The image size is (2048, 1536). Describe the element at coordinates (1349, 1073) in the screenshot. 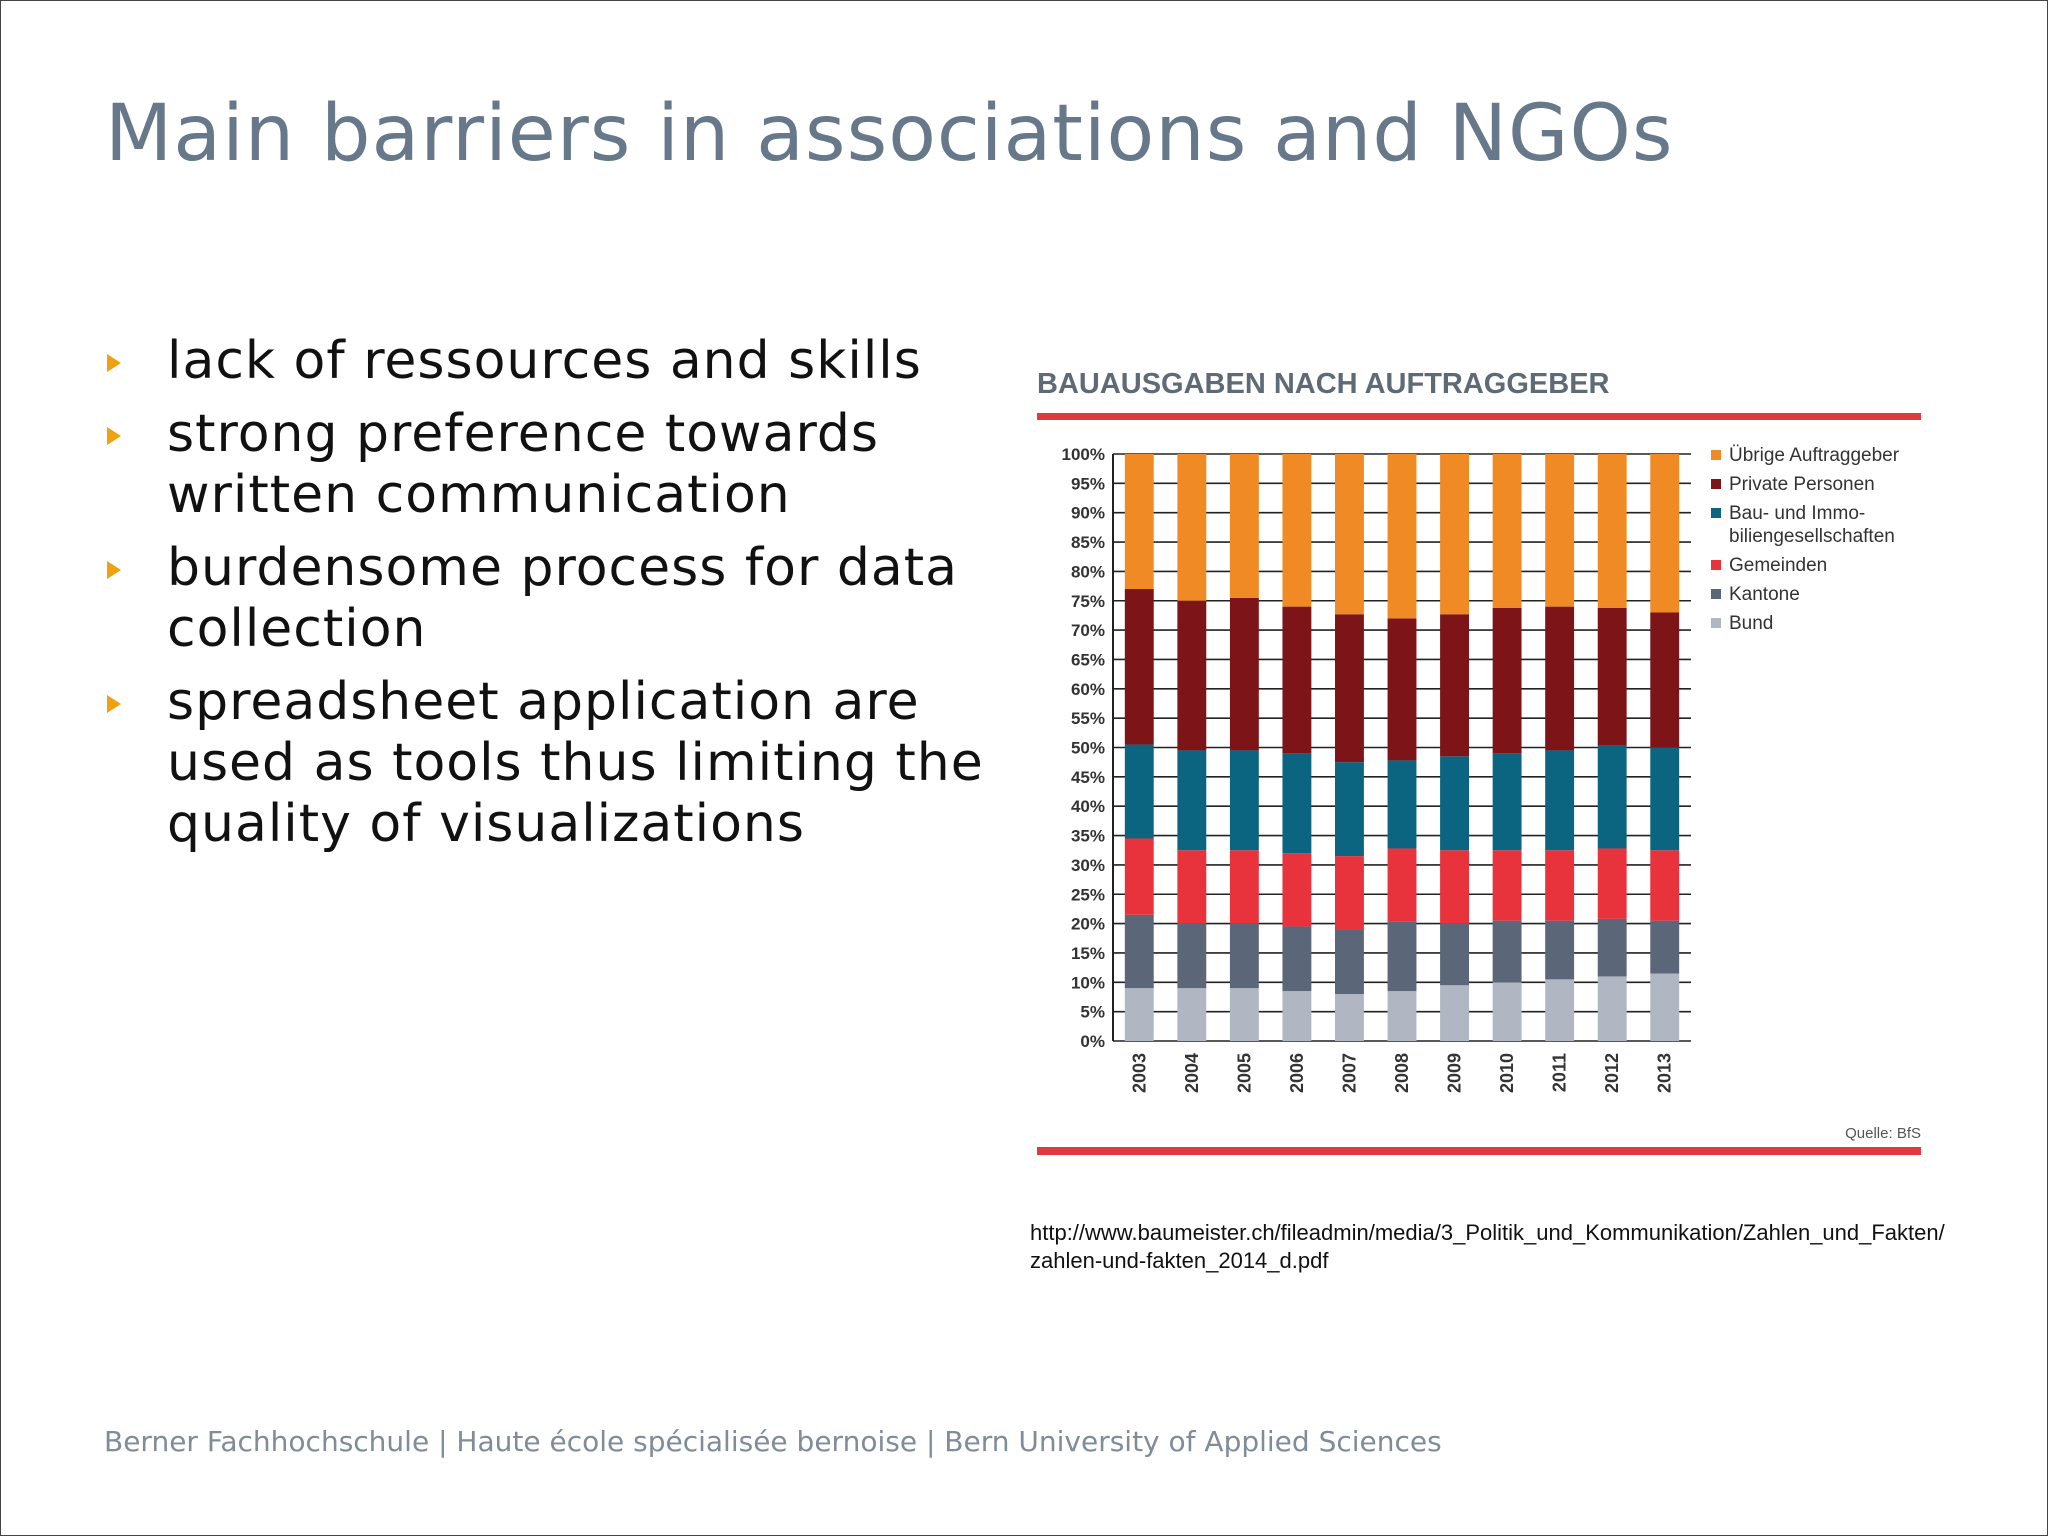

I see `x-tick-label: 2007` at that location.